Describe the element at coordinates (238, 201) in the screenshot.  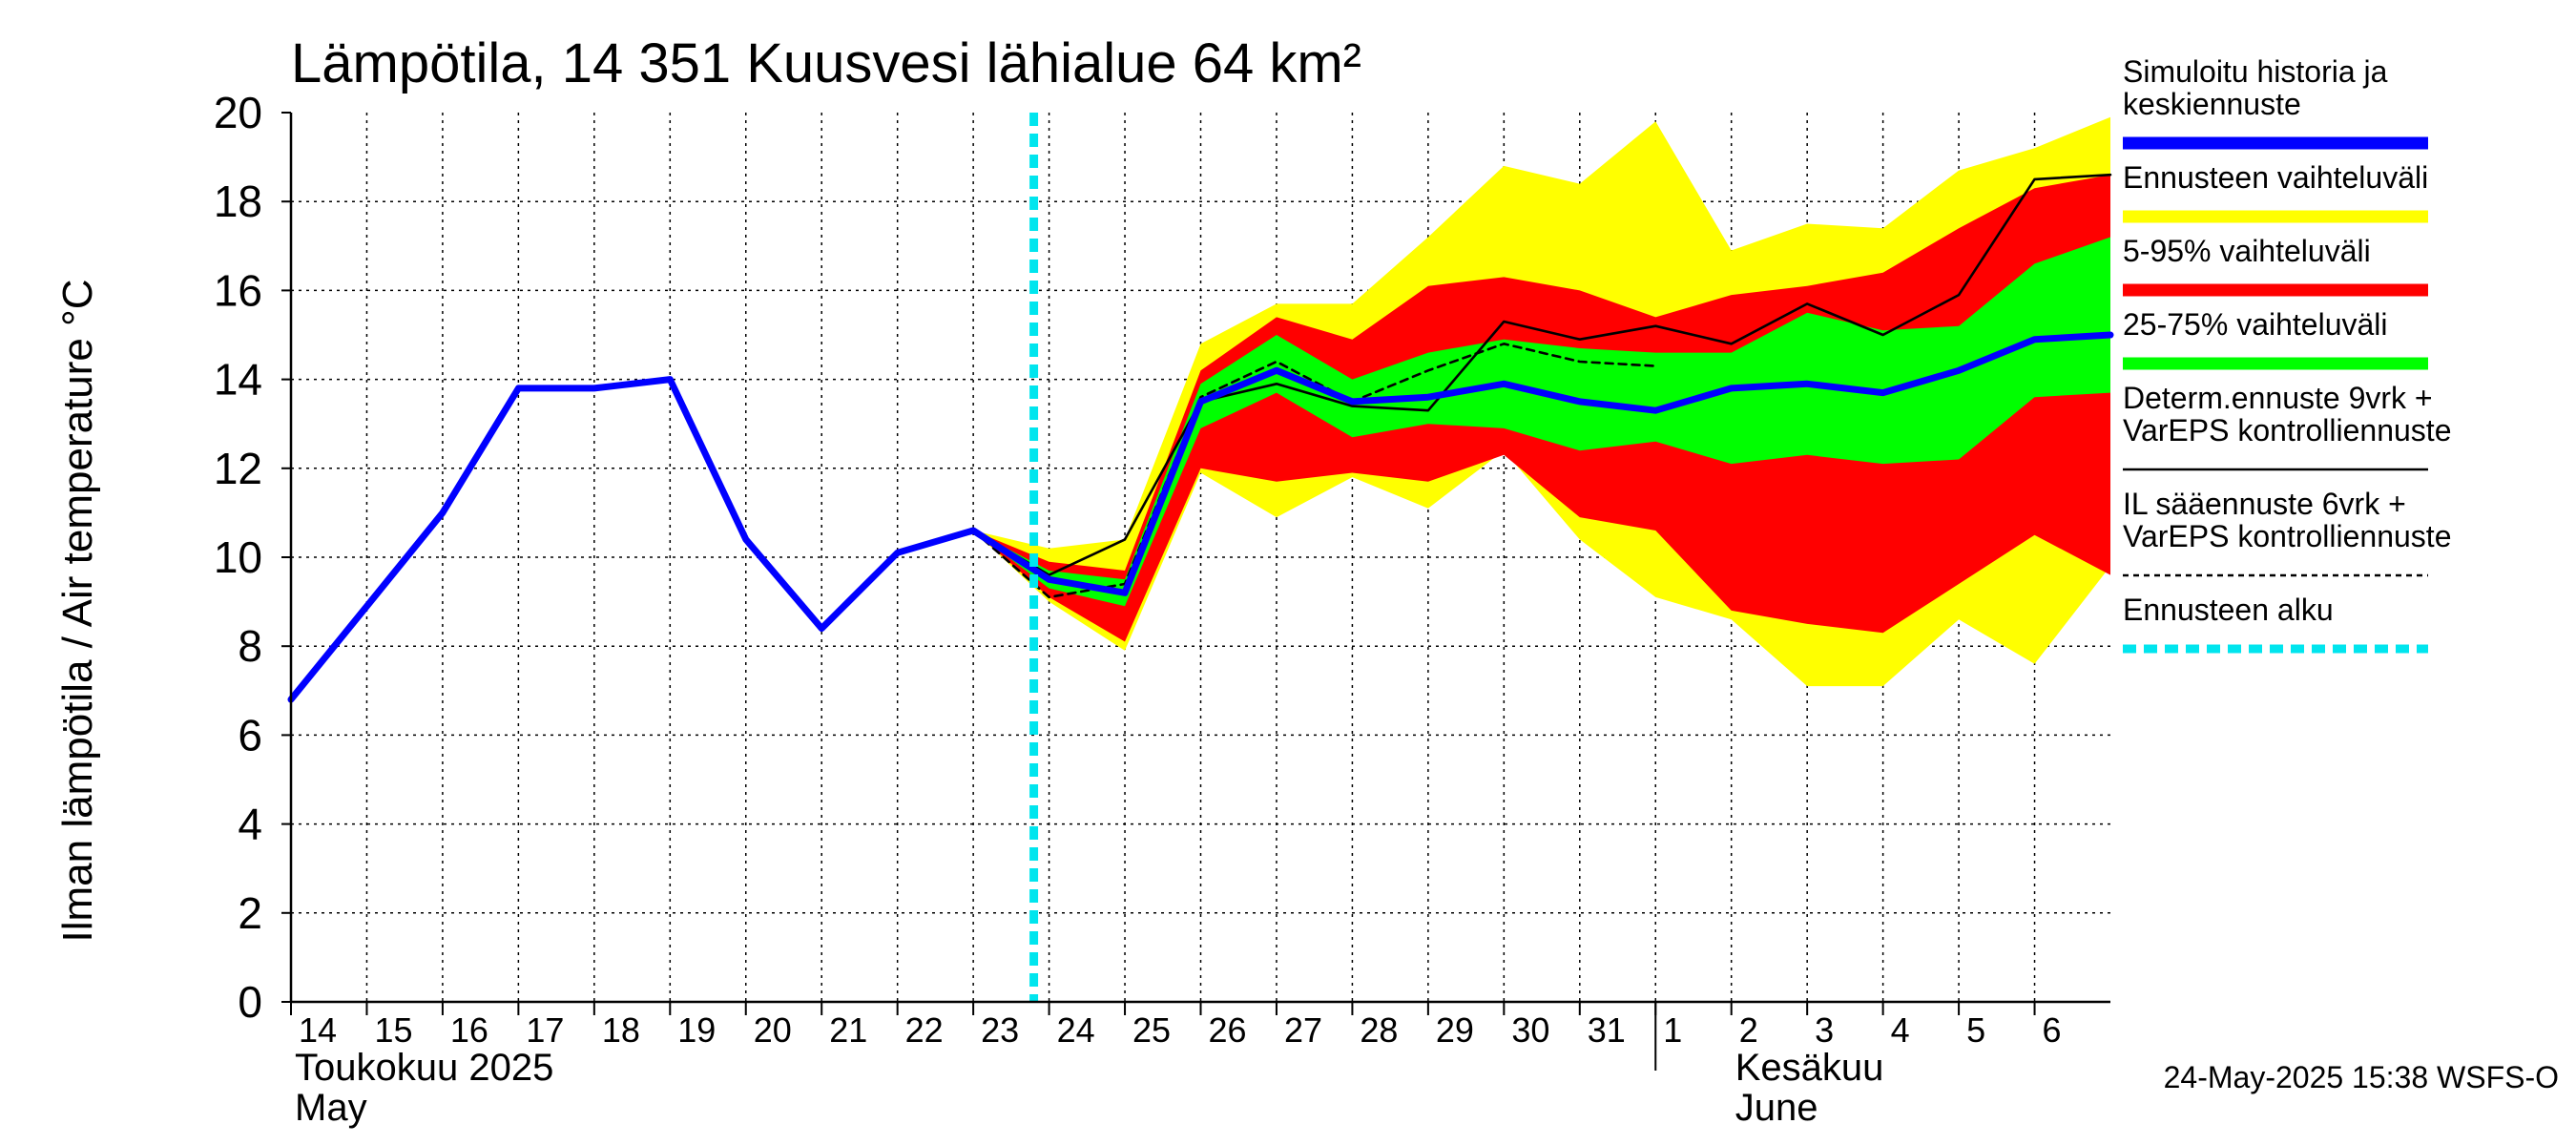
I see `y-tick-label: 18` at that location.